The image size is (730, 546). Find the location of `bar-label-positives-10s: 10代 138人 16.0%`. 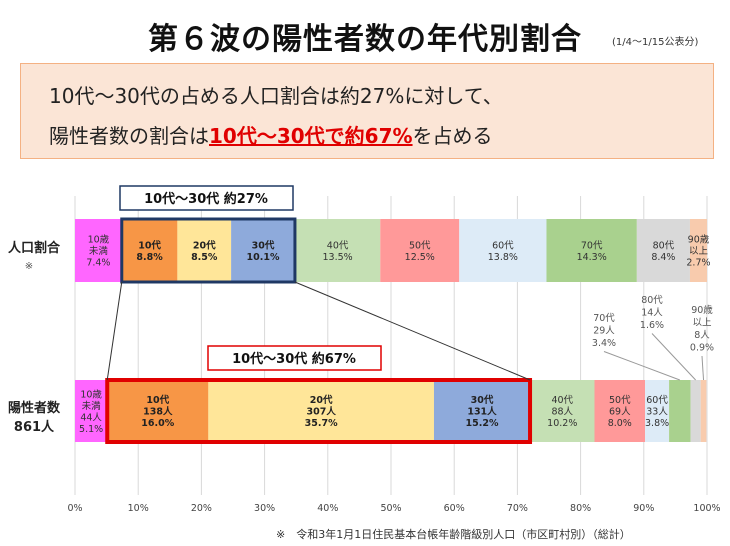

bar-label-positives-10s: 10代 138人 16.0% is located at coordinates (157, 411).